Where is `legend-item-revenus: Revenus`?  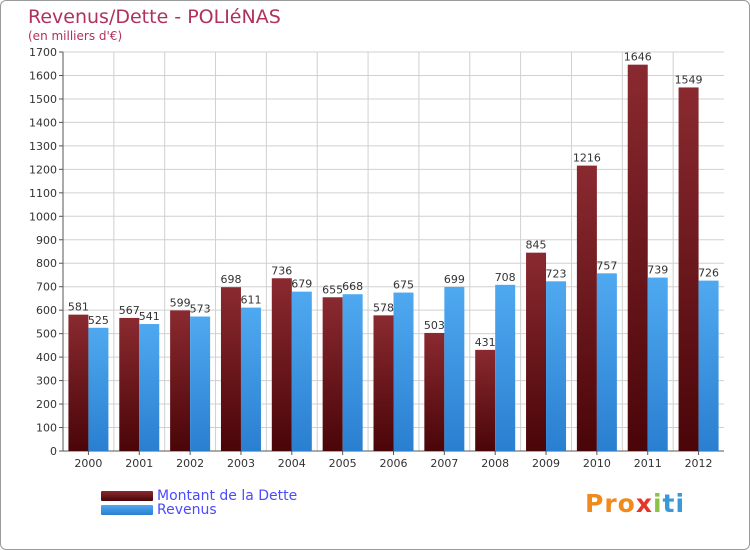 legend-item-revenus: Revenus is located at coordinates (159, 510).